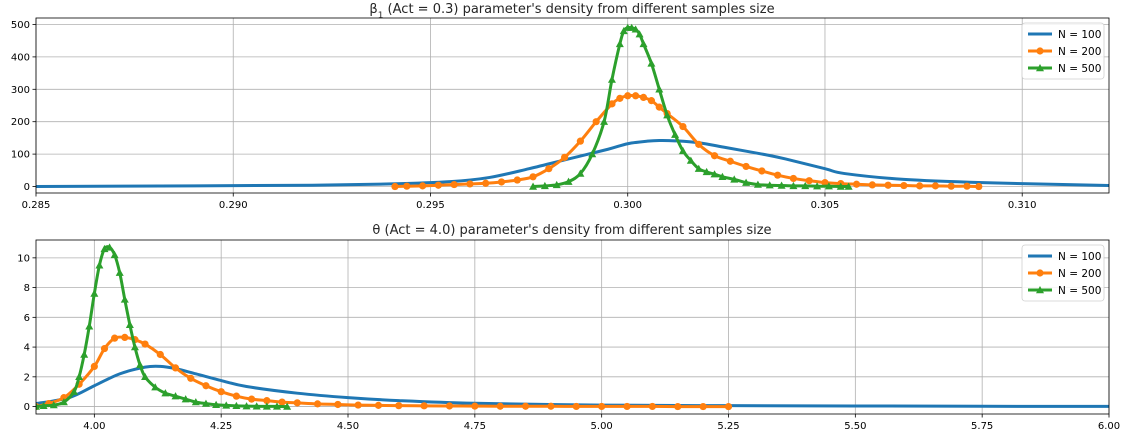 This screenshot has height=438, width=1125. Describe the element at coordinates (348, 426) in the screenshot. I see `x-tick-label: 4.50` at that location.